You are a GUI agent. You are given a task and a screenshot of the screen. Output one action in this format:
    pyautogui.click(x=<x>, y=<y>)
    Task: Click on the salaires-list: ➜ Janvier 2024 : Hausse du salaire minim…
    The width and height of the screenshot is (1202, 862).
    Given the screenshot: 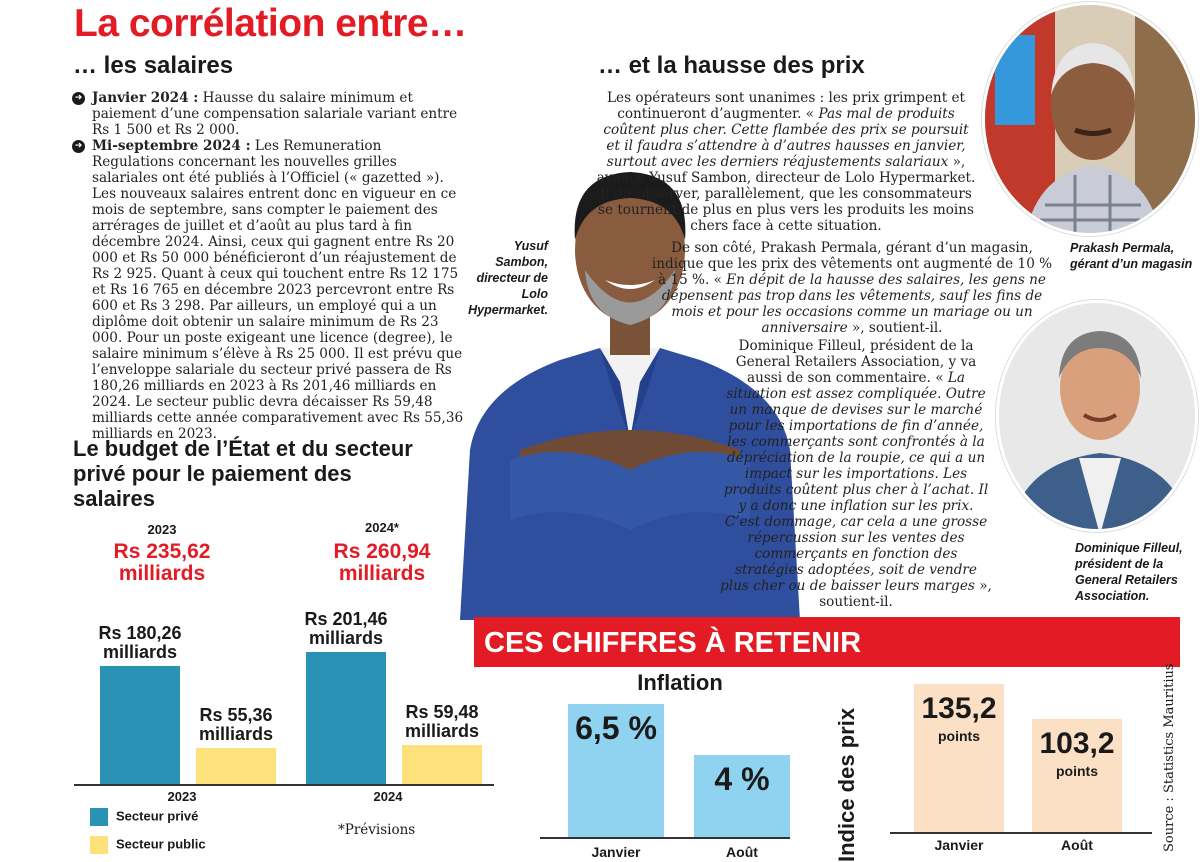 What is the action you would take?
    pyautogui.click(x=268, y=266)
    